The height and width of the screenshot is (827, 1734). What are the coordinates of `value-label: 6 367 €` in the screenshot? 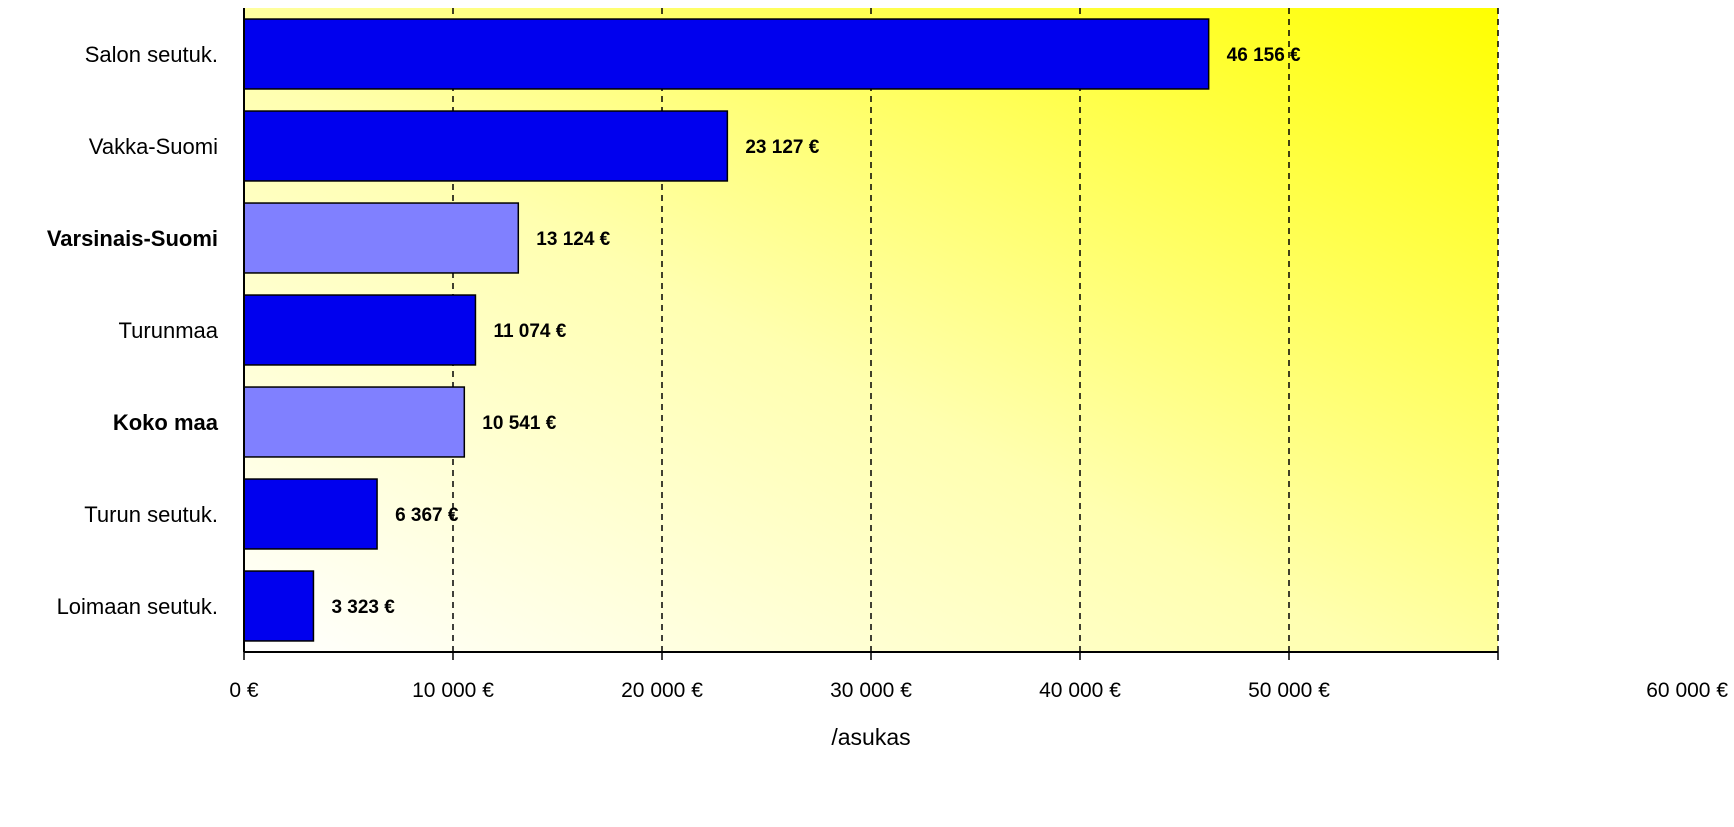 It's located at (427, 515).